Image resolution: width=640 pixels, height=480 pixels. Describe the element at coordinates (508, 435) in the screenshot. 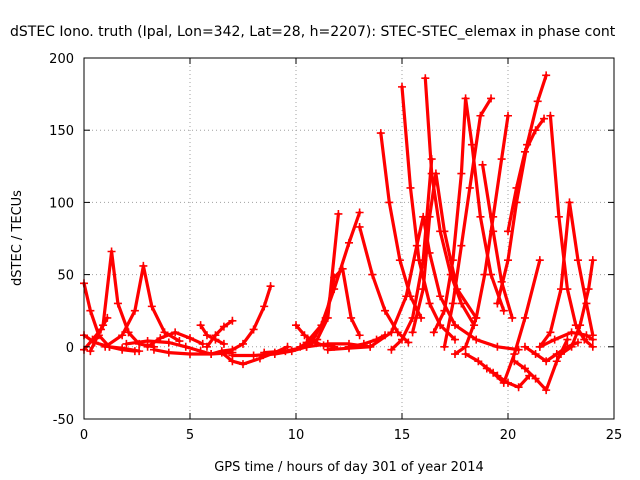

I see `x-tick-label: 20` at that location.